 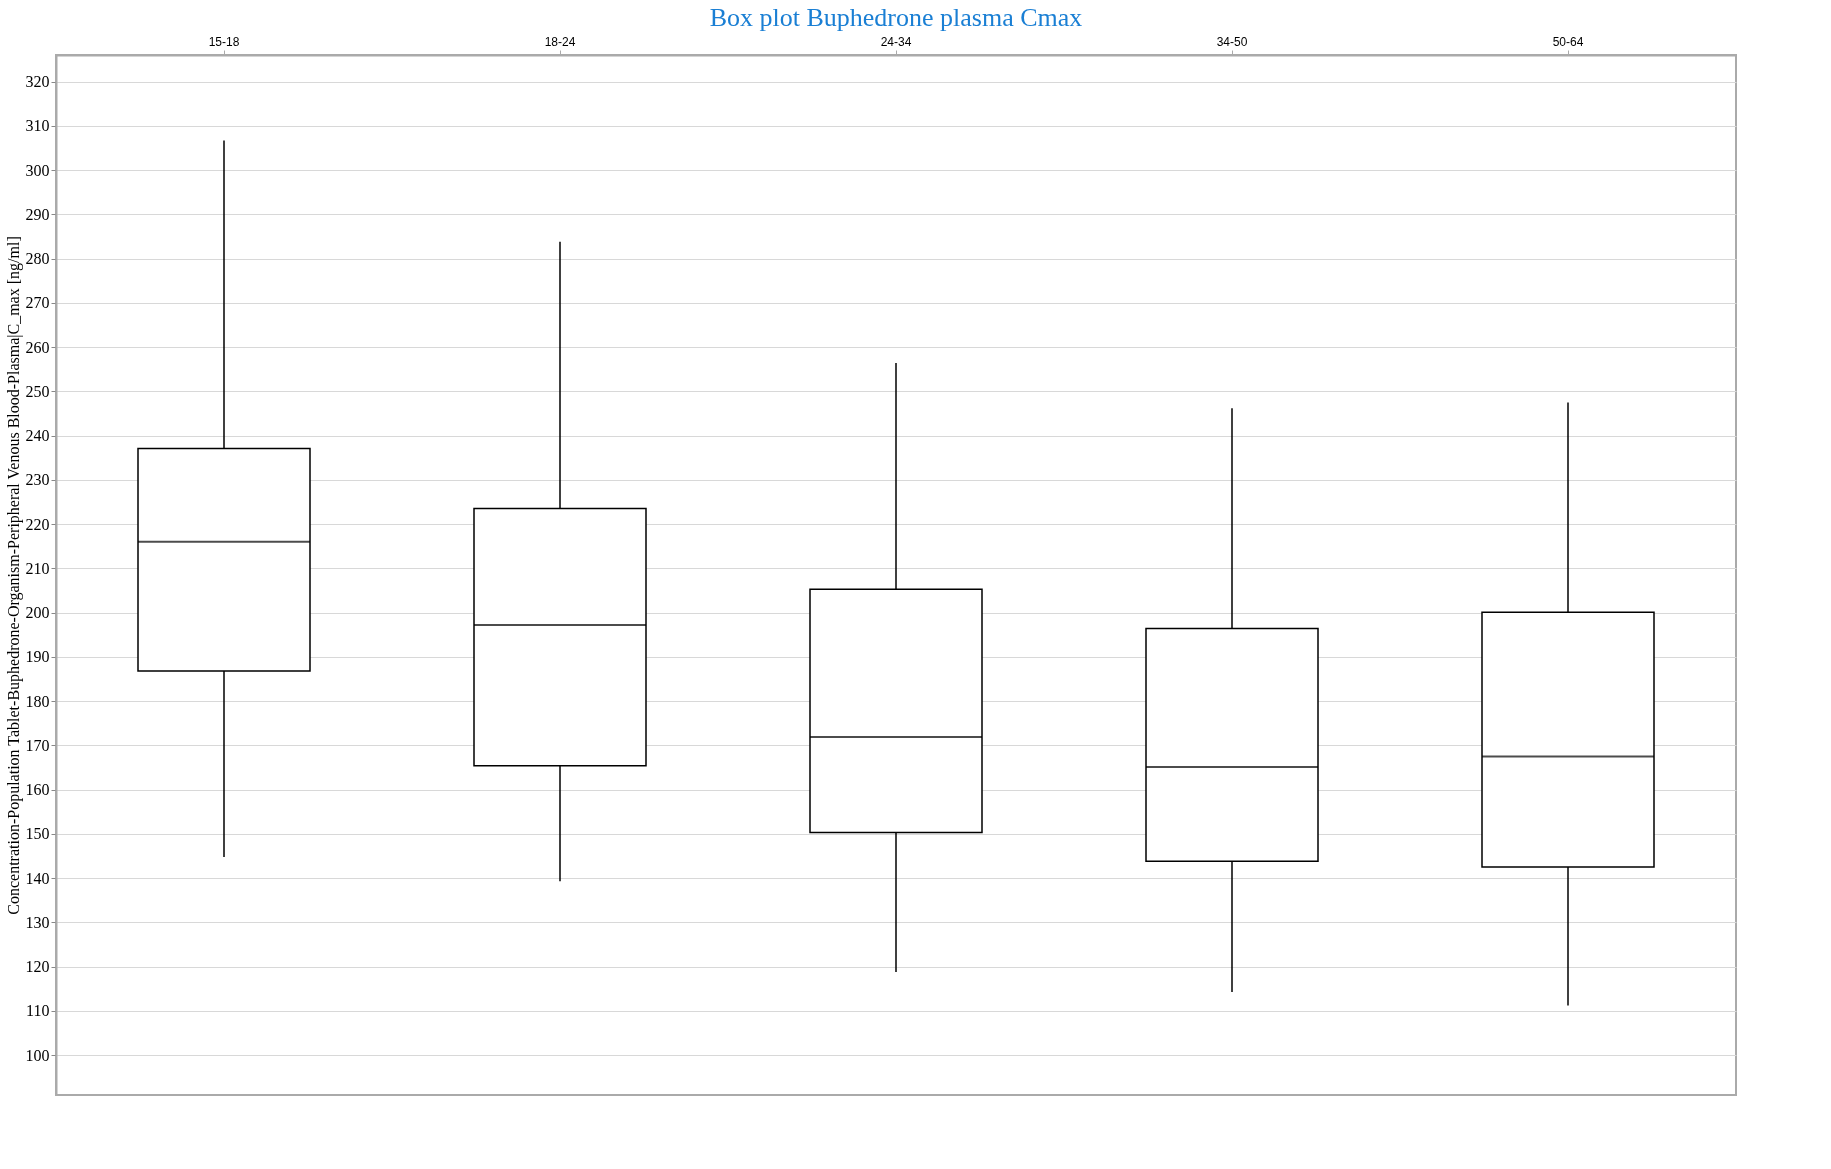 I want to click on x-tick-label: 50-64, so click(x=1568, y=41).